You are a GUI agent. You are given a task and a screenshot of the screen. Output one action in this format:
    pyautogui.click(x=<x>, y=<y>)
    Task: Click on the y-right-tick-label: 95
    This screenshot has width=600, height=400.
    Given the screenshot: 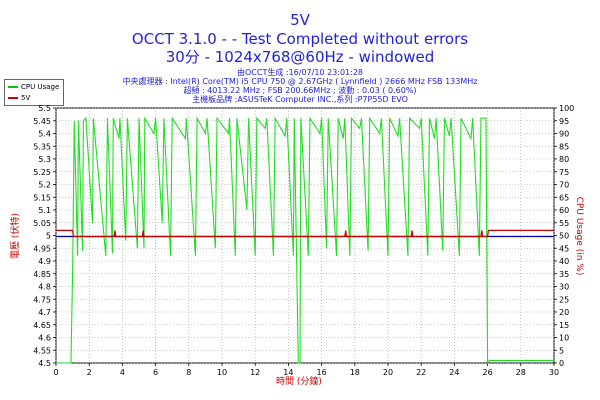 What is the action you would take?
    pyautogui.click(x=564, y=121)
    